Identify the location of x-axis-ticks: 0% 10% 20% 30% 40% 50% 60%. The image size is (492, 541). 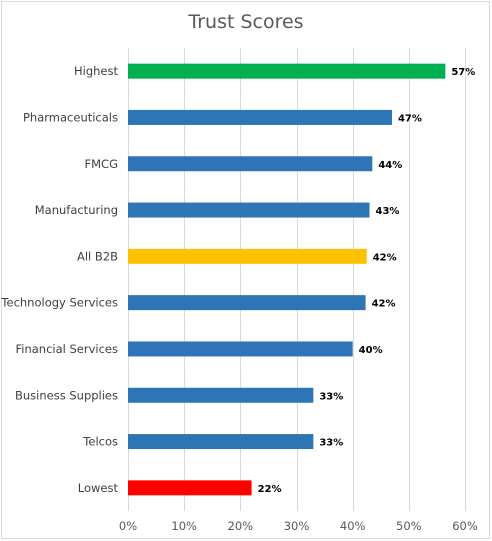
(298, 526).